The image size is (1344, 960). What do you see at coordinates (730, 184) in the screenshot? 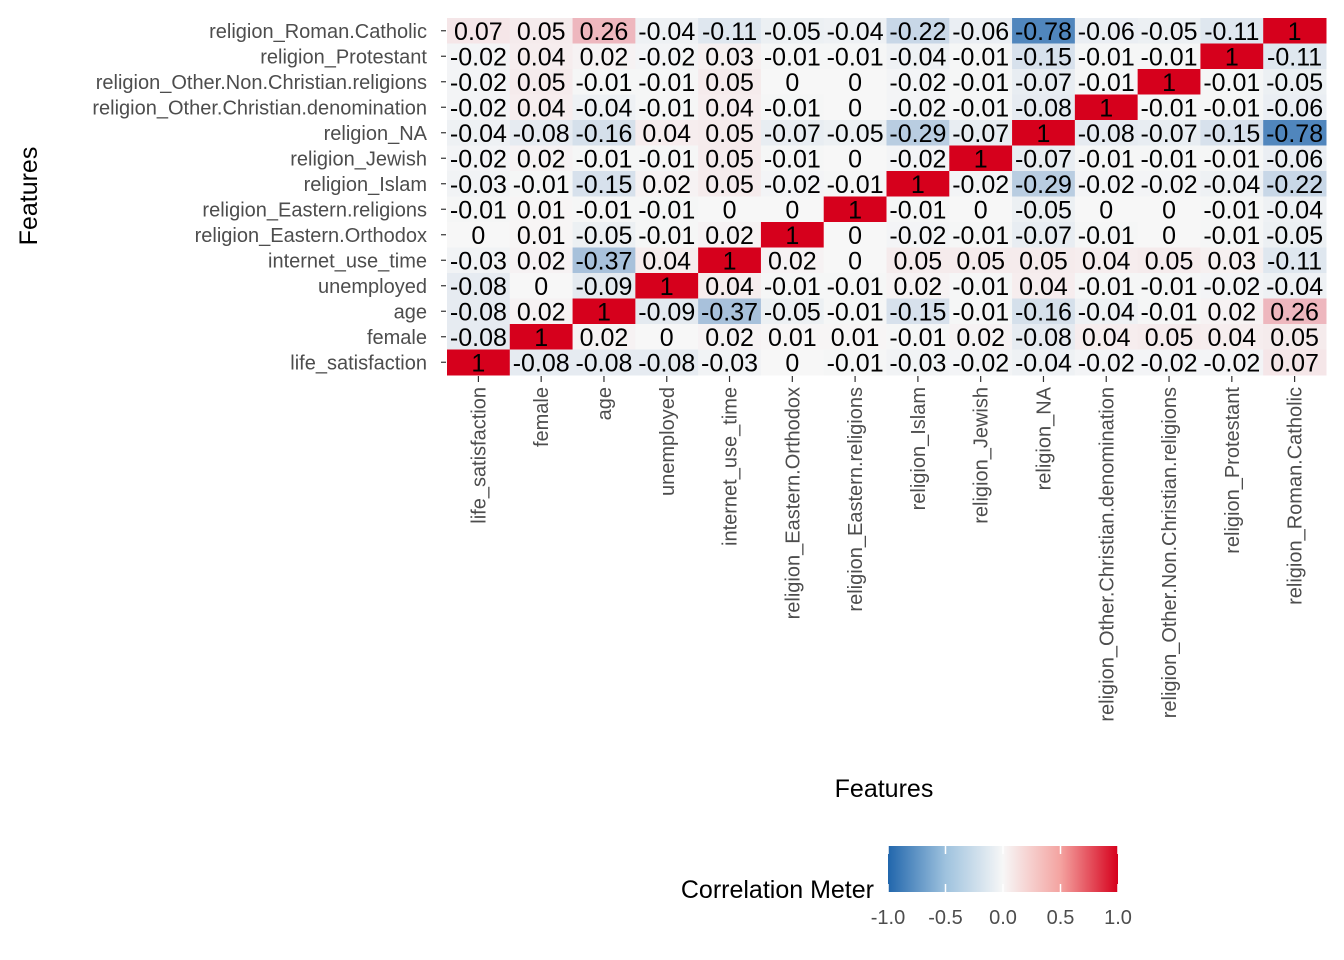
I see `heatmap-cell-religion_Islam-internet_use_time` at bounding box center [730, 184].